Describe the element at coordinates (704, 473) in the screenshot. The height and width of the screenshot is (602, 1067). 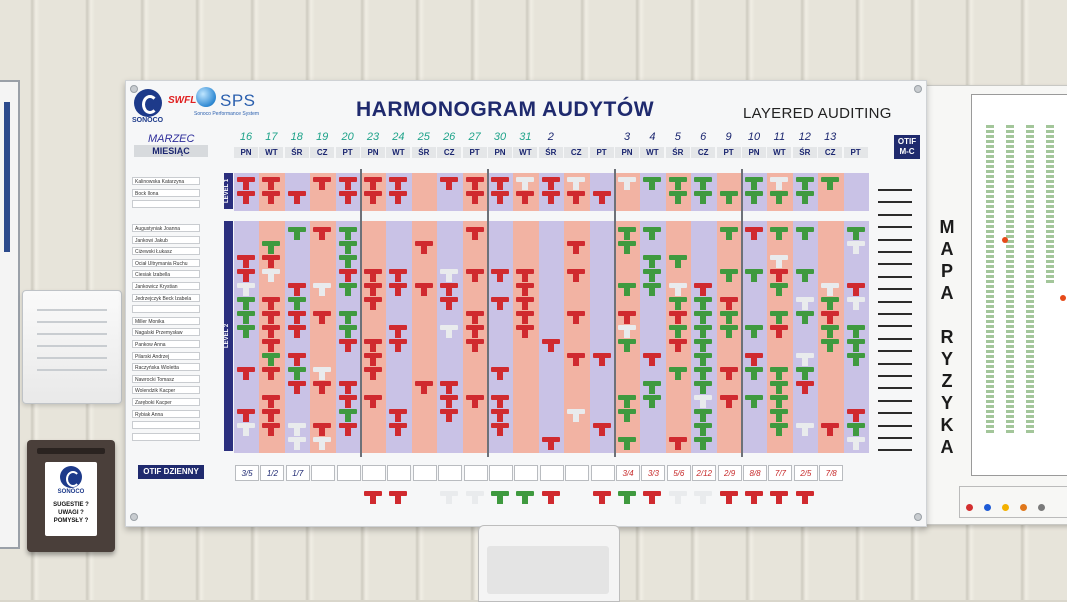
I see `otif-daily-value: 2/12` at that location.